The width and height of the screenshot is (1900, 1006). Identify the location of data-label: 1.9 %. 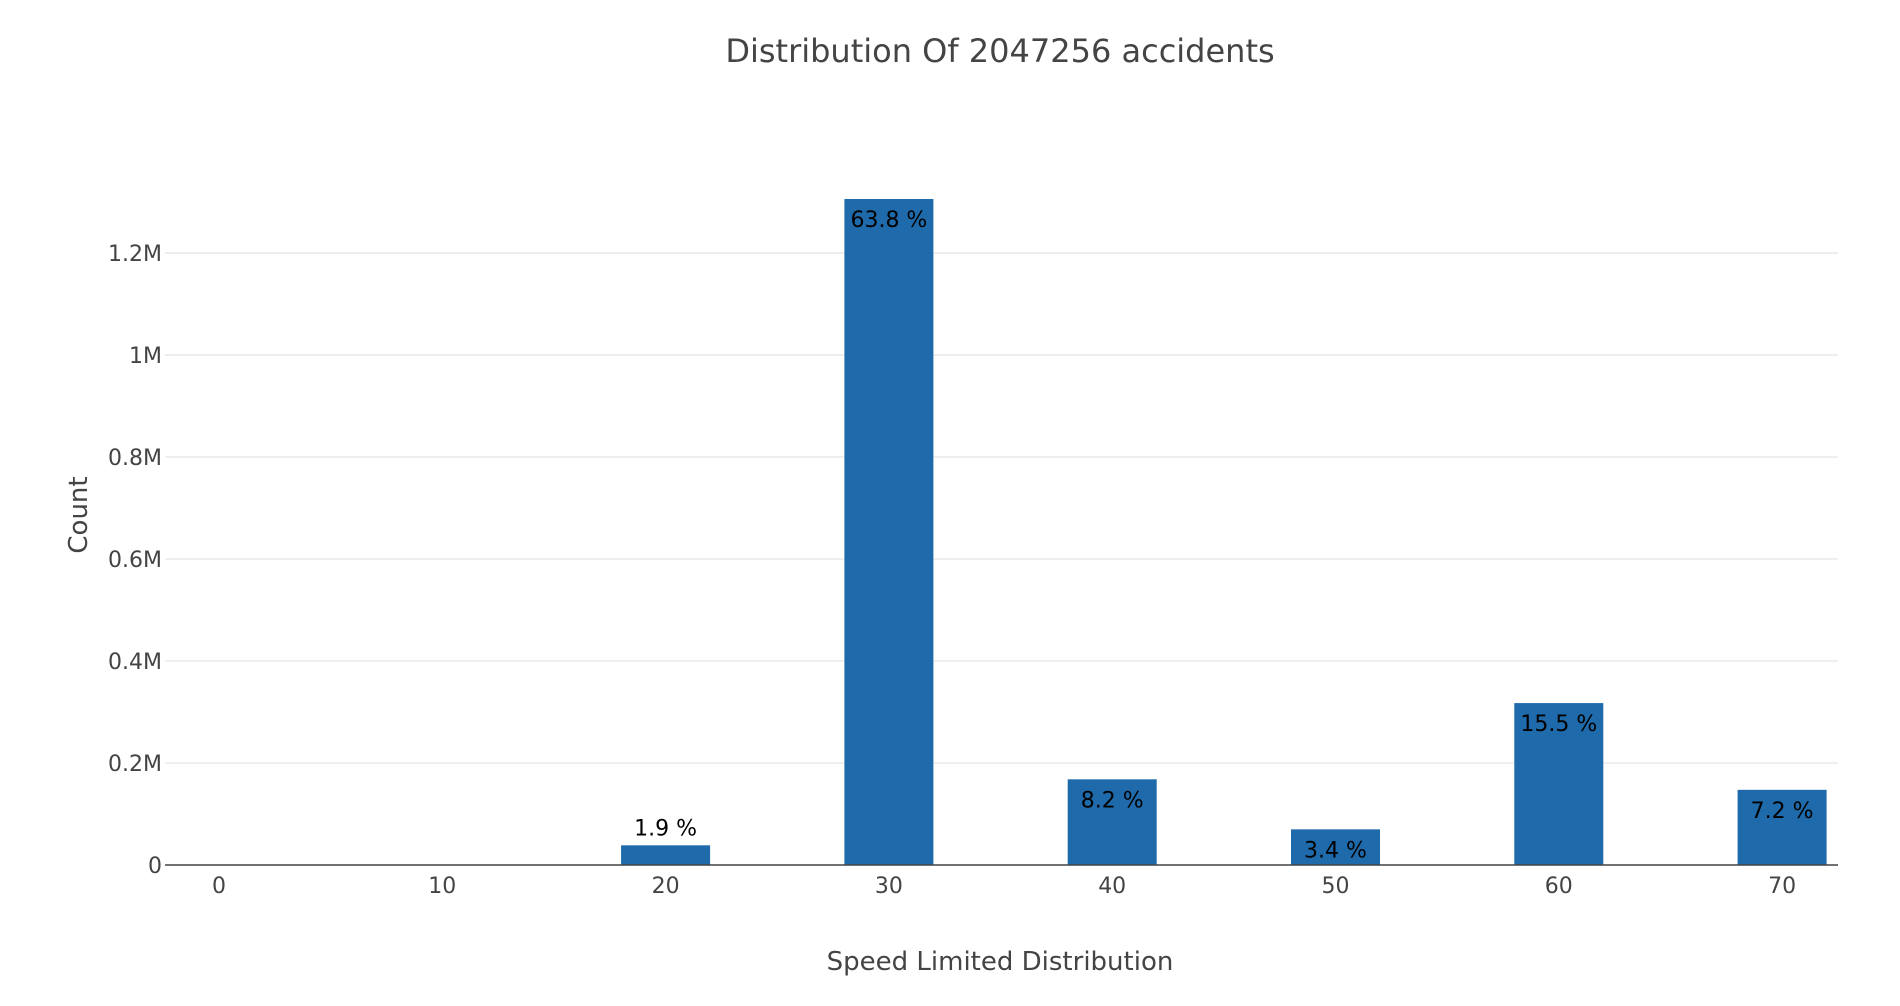
(665, 828).